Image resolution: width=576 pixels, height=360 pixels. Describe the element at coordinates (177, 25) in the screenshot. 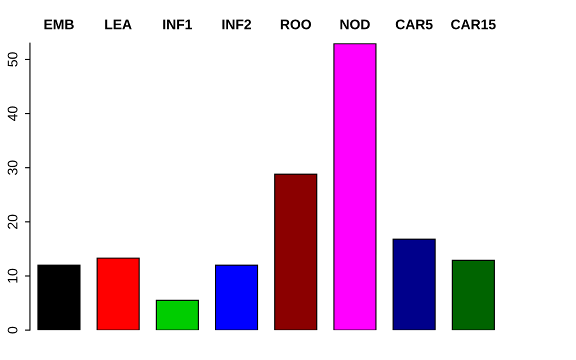

I see `x-tick-label: INF1` at that location.